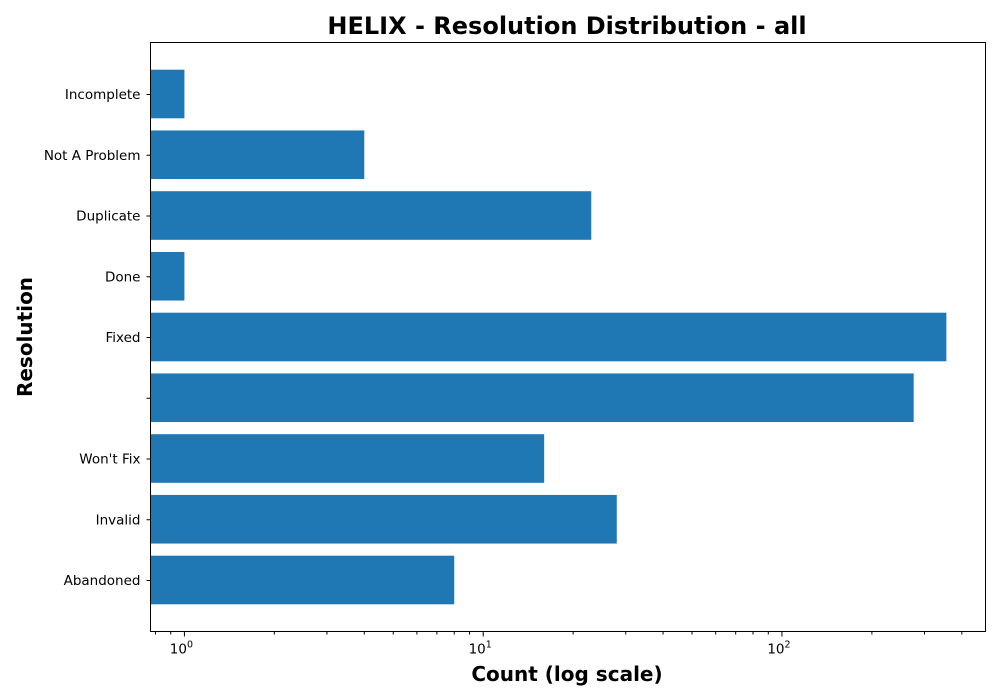 This screenshot has height=700, width=1000. What do you see at coordinates (92, 156) in the screenshot?
I see `y-tick-label: Not A Problem` at bounding box center [92, 156].